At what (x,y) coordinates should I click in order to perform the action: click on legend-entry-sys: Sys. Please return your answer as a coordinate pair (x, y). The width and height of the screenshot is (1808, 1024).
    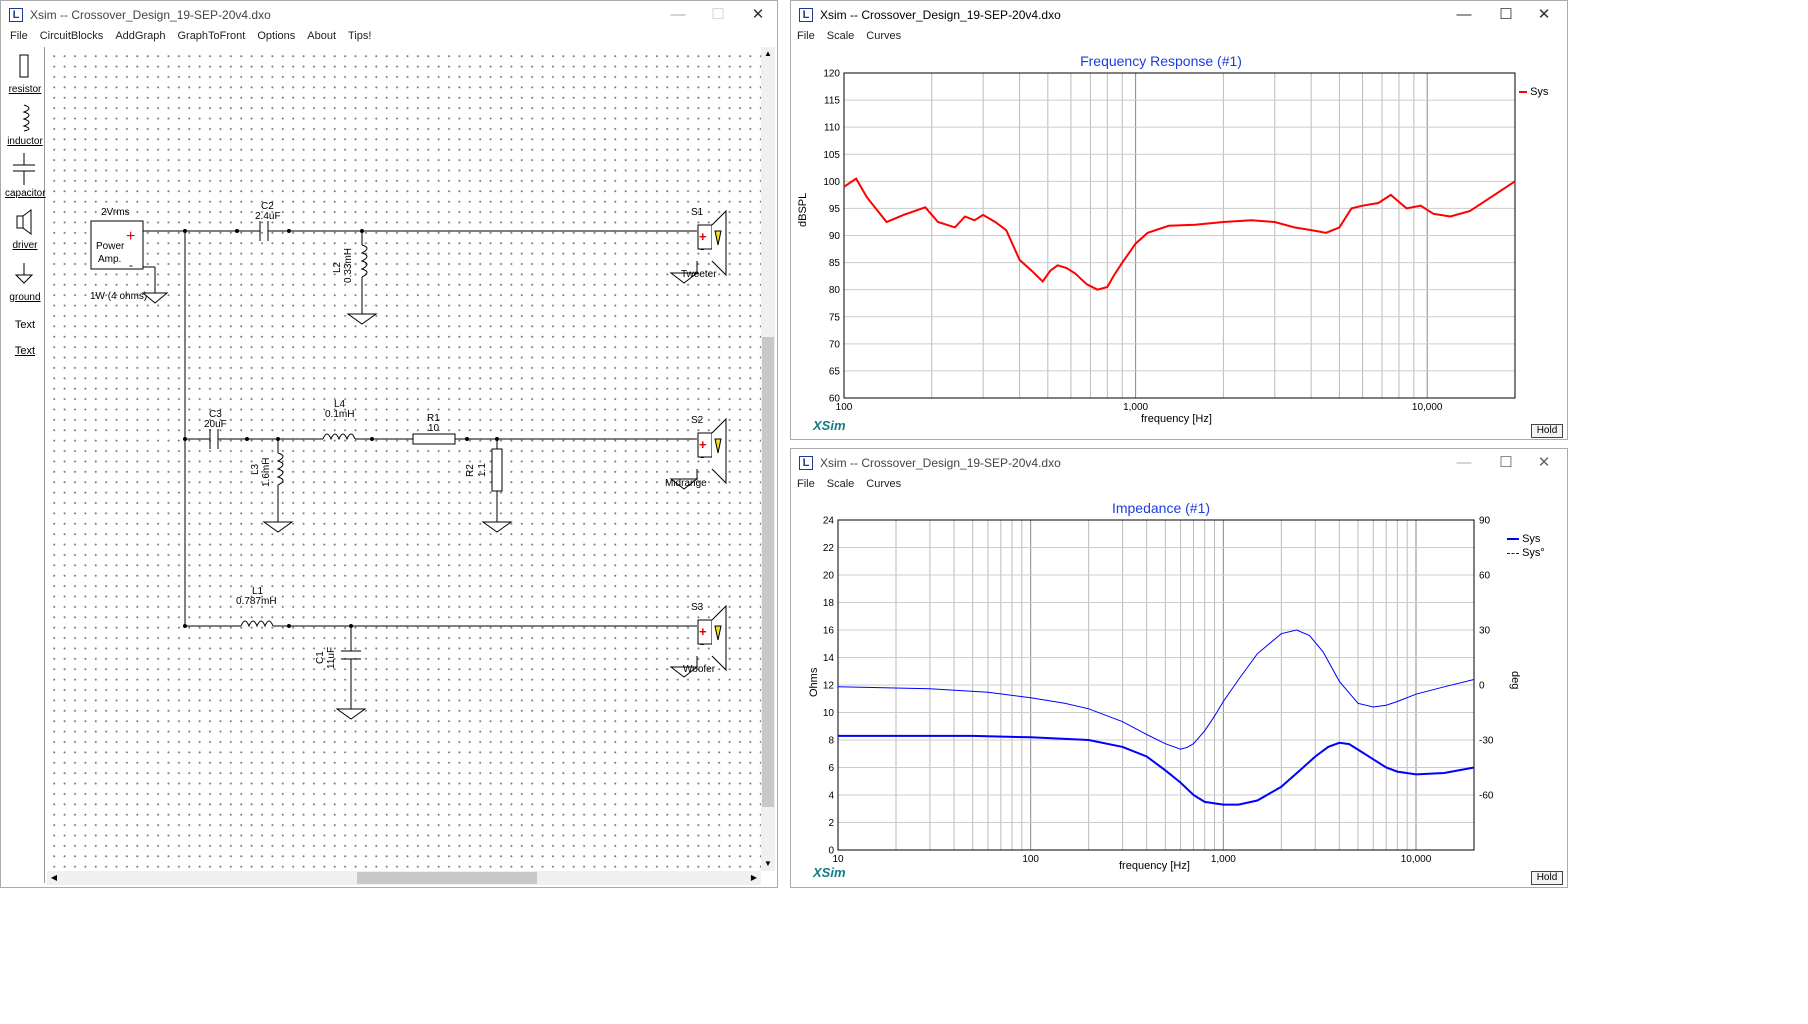
    Looking at the image, I should click on (1523, 539).